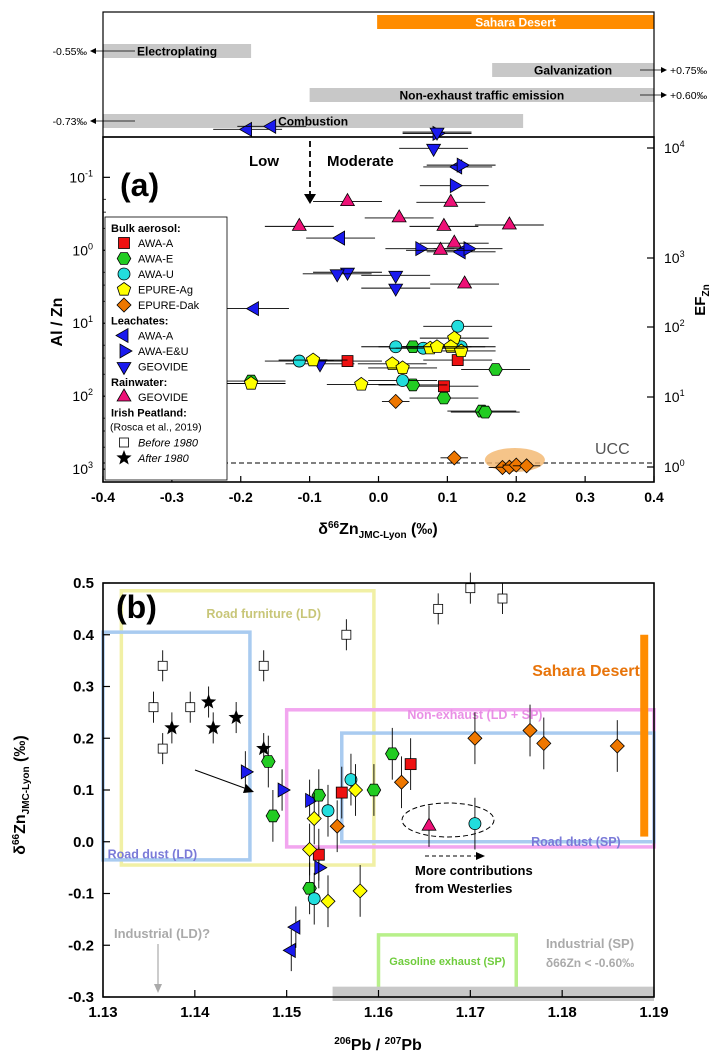 This screenshot has height=1061, width=721. What do you see at coordinates (586, 671) in the screenshot?
I see `sahara-label: Sahara Desert` at bounding box center [586, 671].